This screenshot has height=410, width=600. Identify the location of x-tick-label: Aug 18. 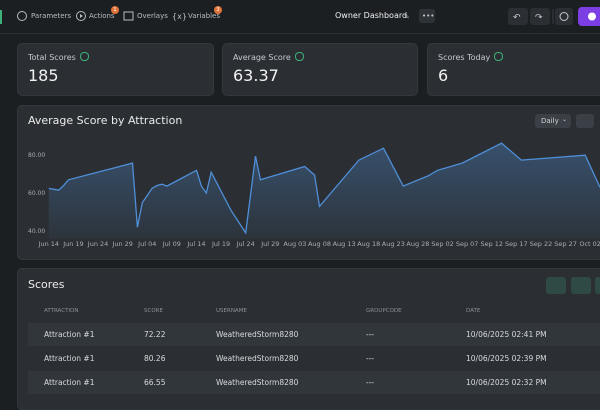
(368, 244).